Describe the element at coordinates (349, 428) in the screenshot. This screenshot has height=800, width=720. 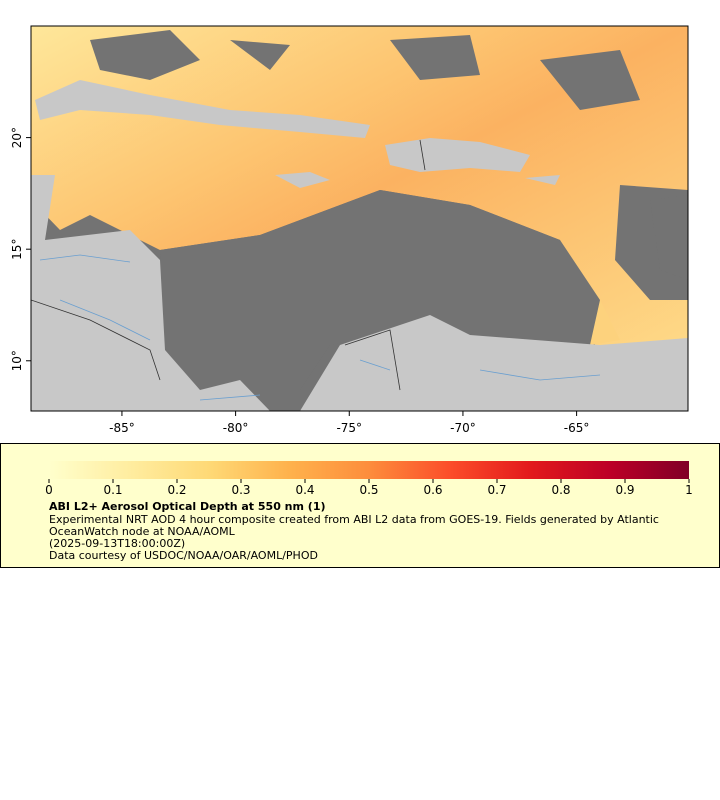
I see `x-tick-label: -75°` at that location.